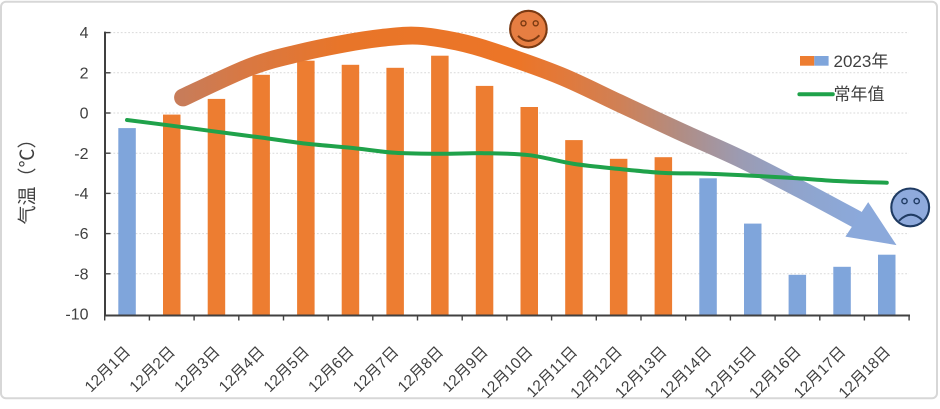  I want to click on svg-text: 12月2日, so click(153, 370).